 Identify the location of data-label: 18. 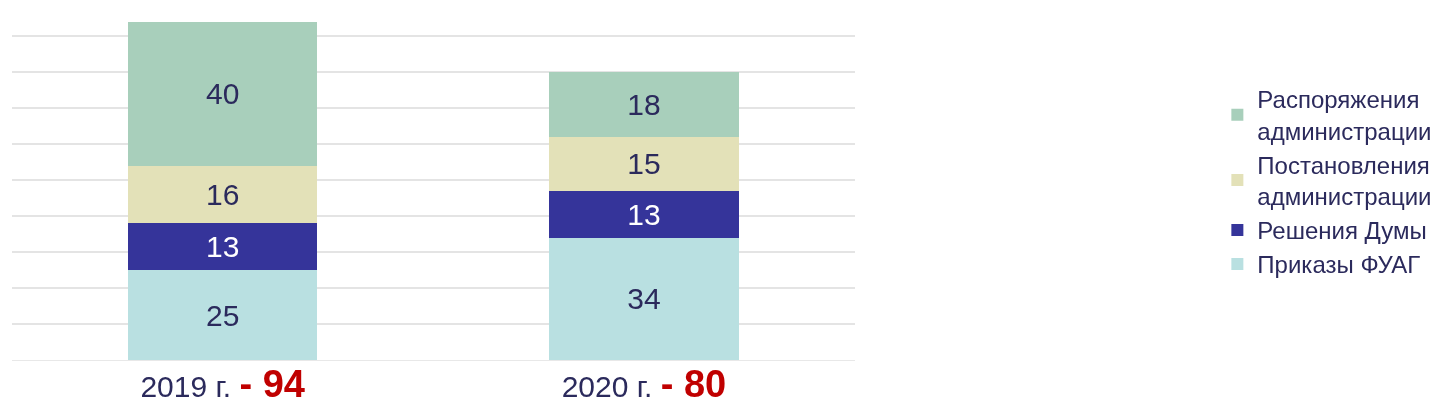
(644, 105).